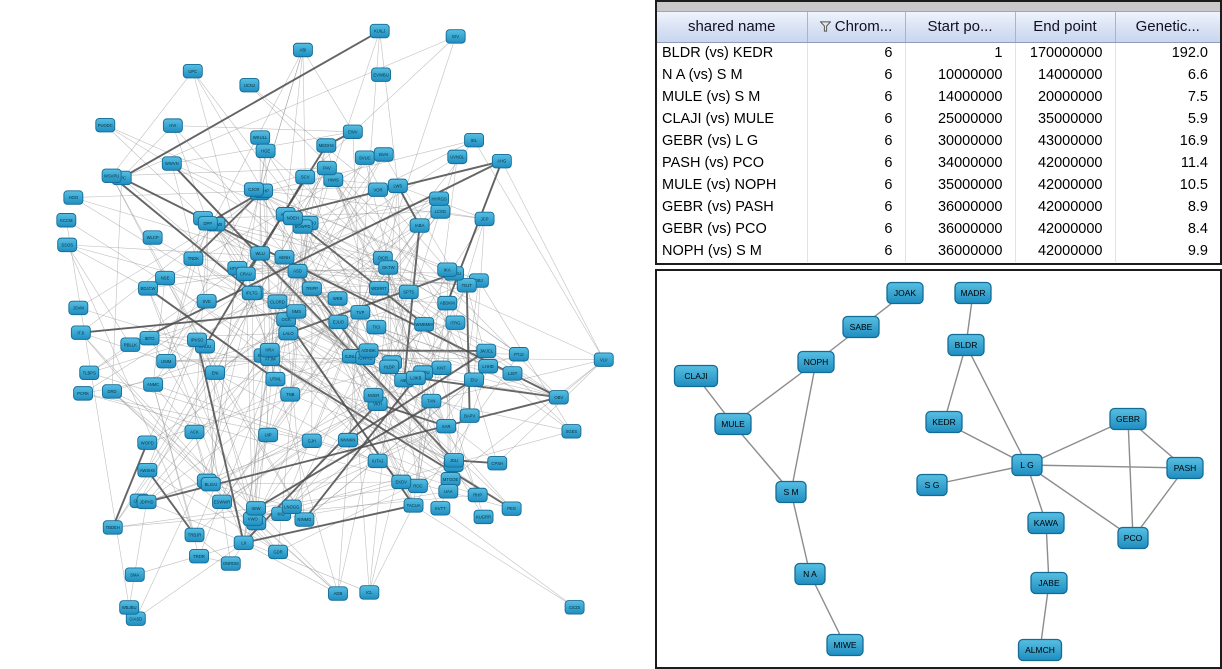  Describe the element at coordinates (960, 119) in the screenshot. I see `cell-value: 25000000` at that location.